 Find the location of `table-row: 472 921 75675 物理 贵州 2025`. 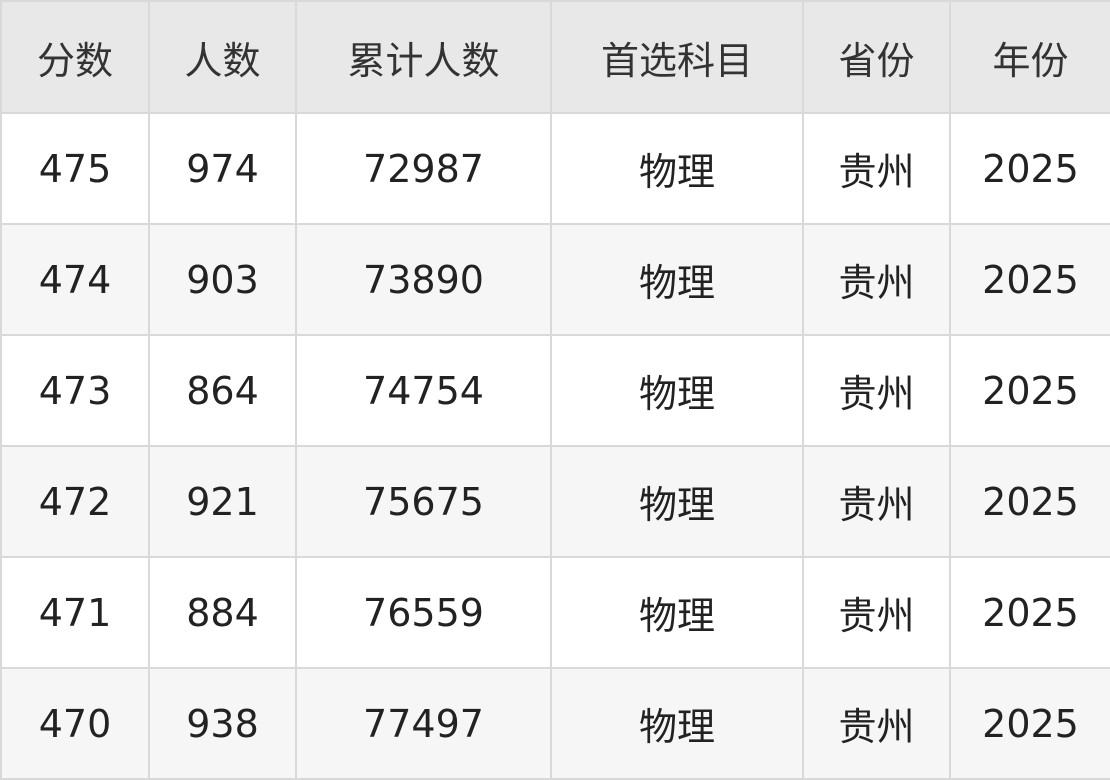

table-row: 472 921 75675 物理 贵州 2025 is located at coordinates (555, 501).